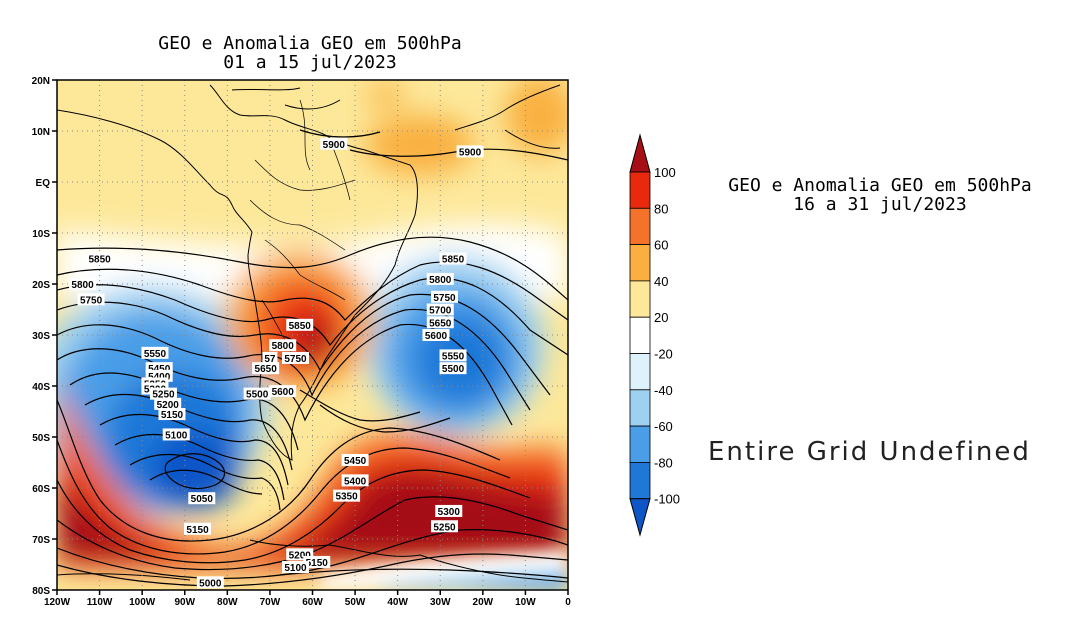  Describe the element at coordinates (100, 602) in the screenshot. I see `lon-label: 110W` at that location.